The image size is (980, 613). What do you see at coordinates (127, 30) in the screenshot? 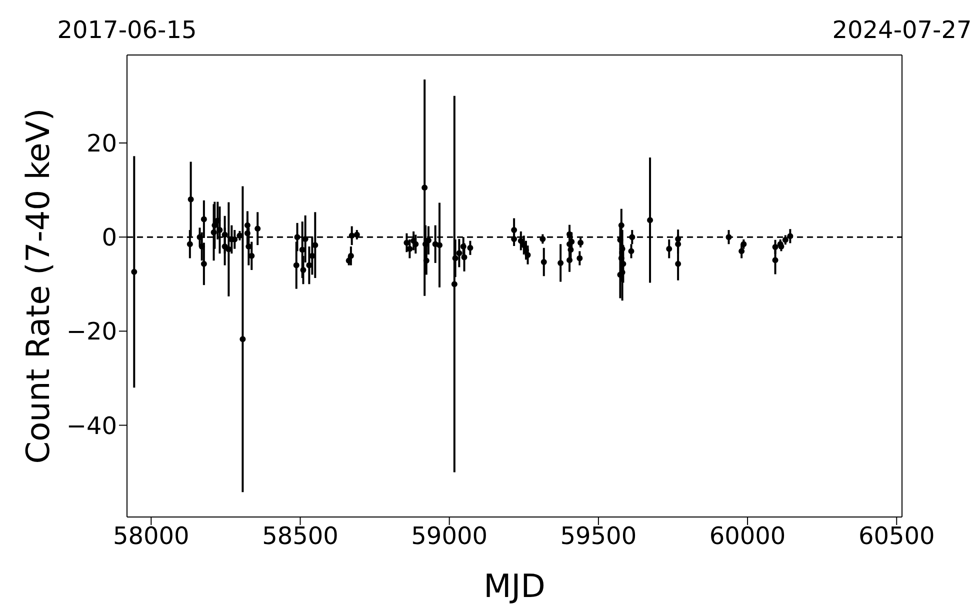
I see `x2-tick-label: 2017-06-15` at bounding box center [127, 30].